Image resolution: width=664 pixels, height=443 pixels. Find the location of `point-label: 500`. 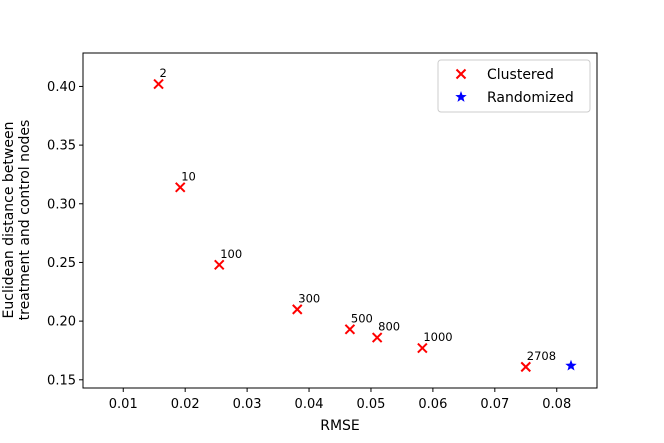

point-label: 500 is located at coordinates (362, 318).